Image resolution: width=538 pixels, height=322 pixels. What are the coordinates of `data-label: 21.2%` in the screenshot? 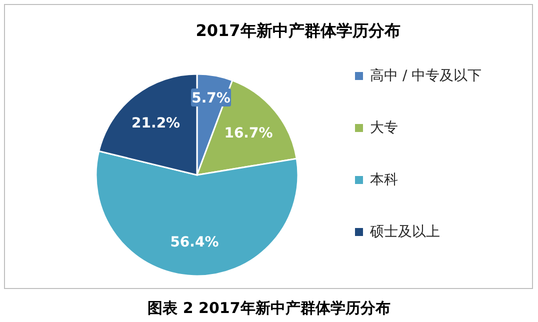 It's located at (156, 124).